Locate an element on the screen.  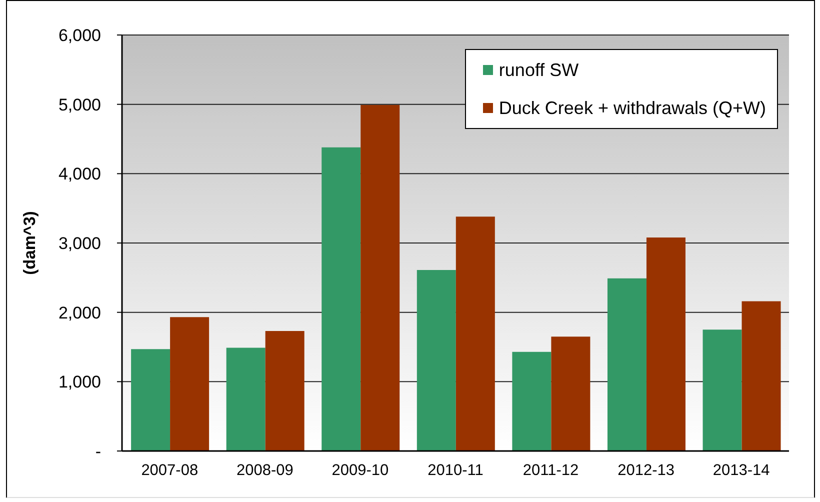
y-tick-label: 3,000 is located at coordinates (79, 244).